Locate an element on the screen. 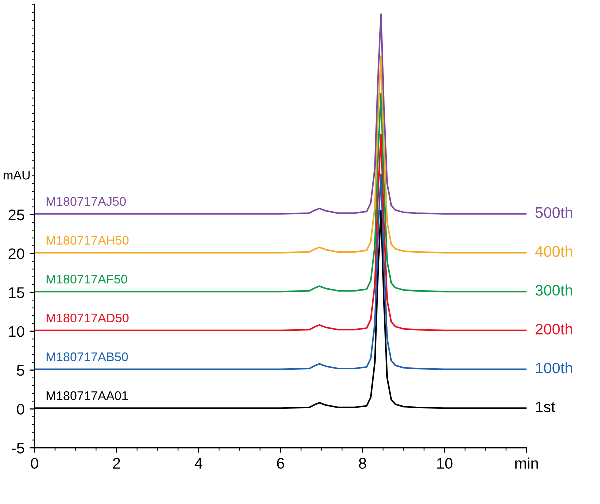  annotation: M180717AH50 is located at coordinates (87, 240).